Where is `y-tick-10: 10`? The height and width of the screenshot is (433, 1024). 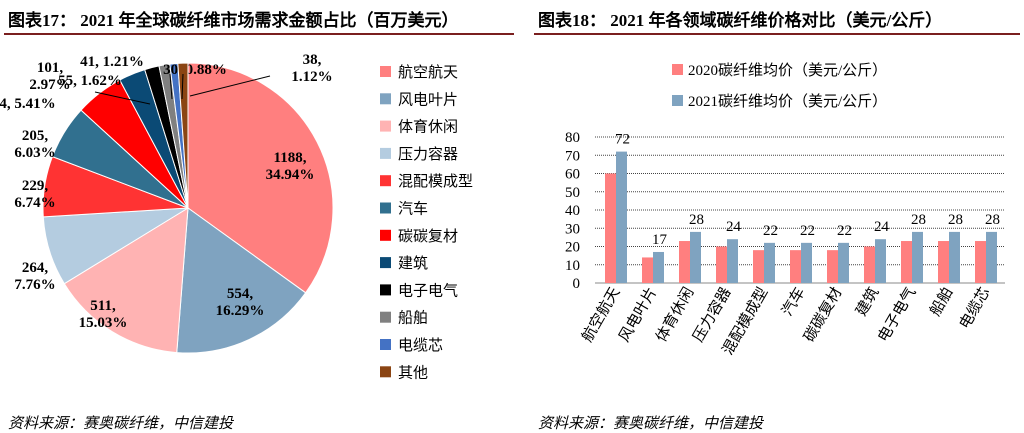 y-tick-10: 10 is located at coordinates (572, 266).